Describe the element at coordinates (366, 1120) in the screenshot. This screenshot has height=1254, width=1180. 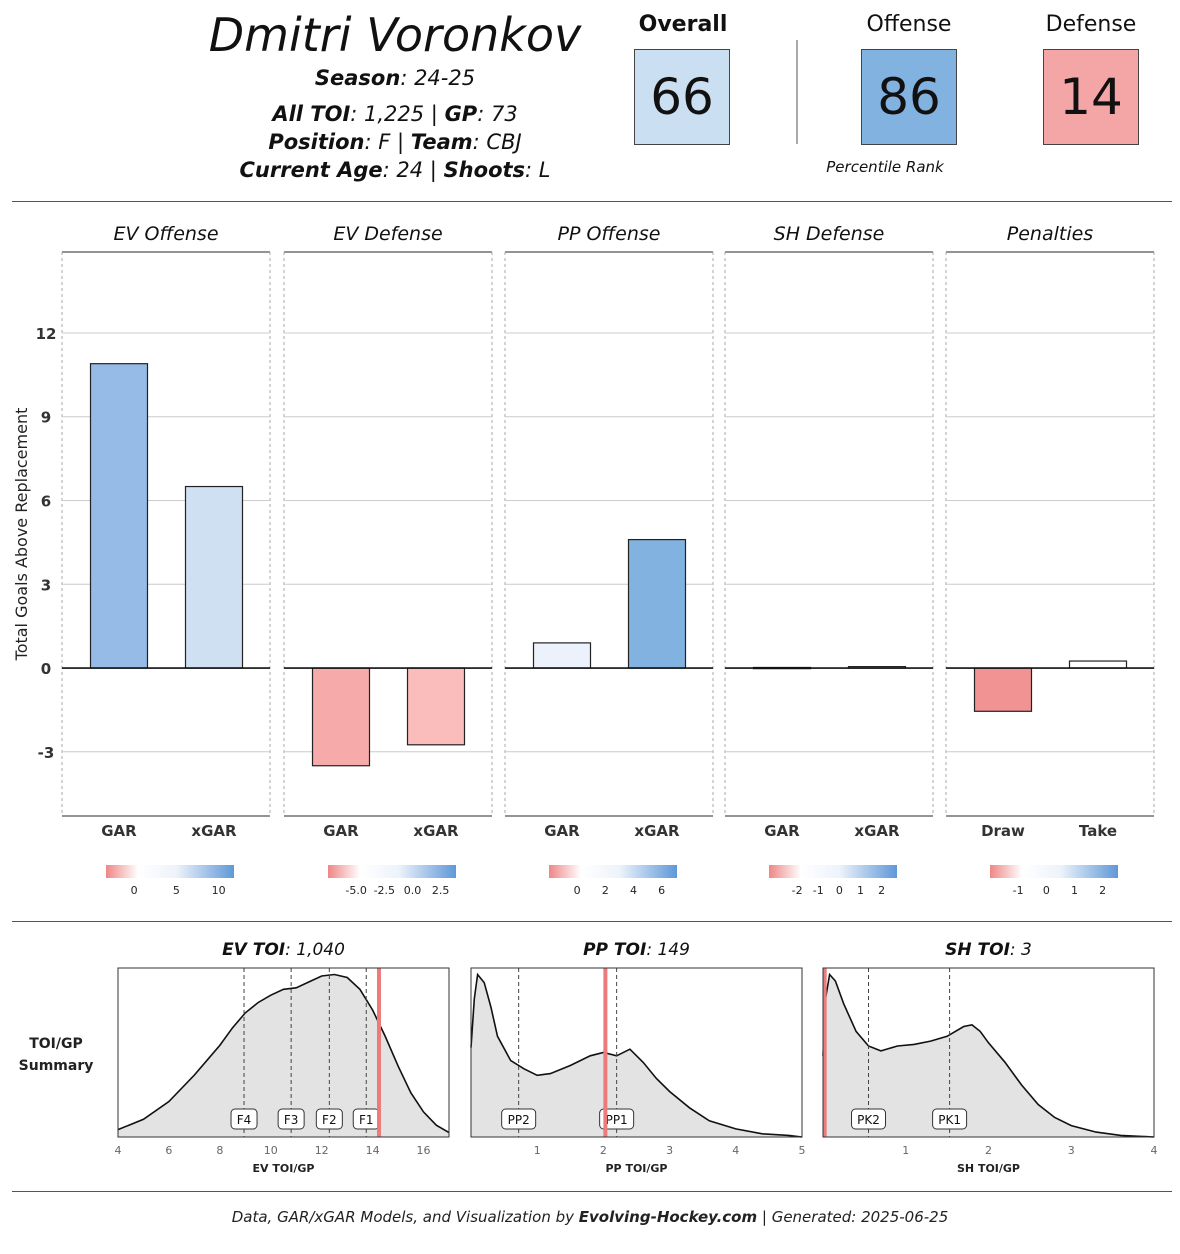
I see `line-marker-label: F1` at that location.